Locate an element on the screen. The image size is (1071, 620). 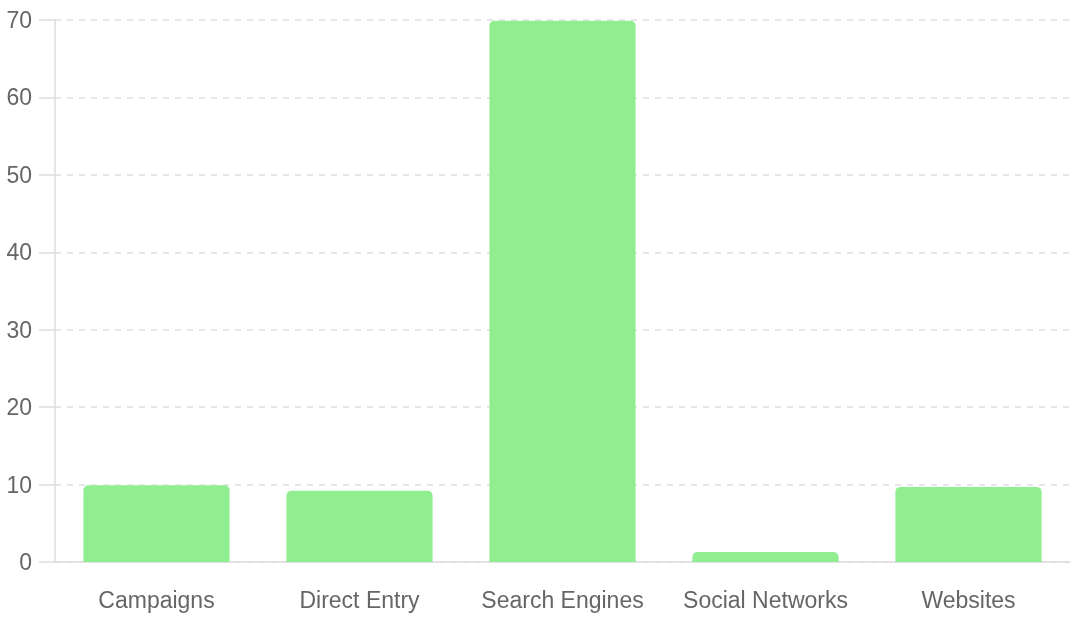
y-tick-label: 0 is located at coordinates (25, 562).